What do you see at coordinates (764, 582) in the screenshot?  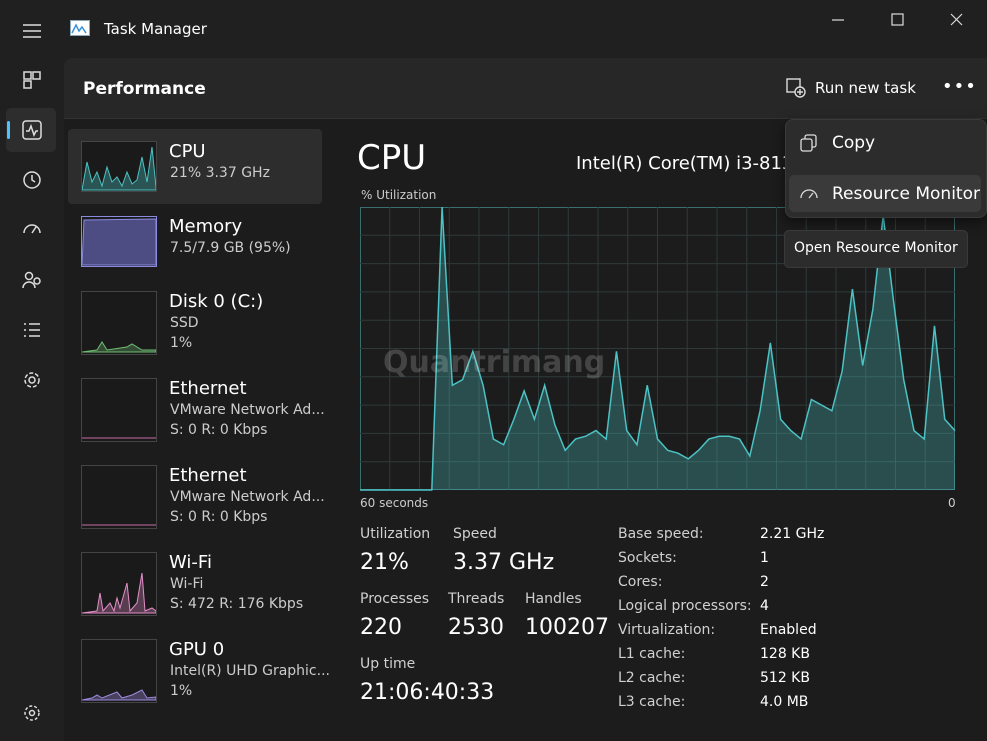 I see `detail-value: 2` at bounding box center [764, 582].